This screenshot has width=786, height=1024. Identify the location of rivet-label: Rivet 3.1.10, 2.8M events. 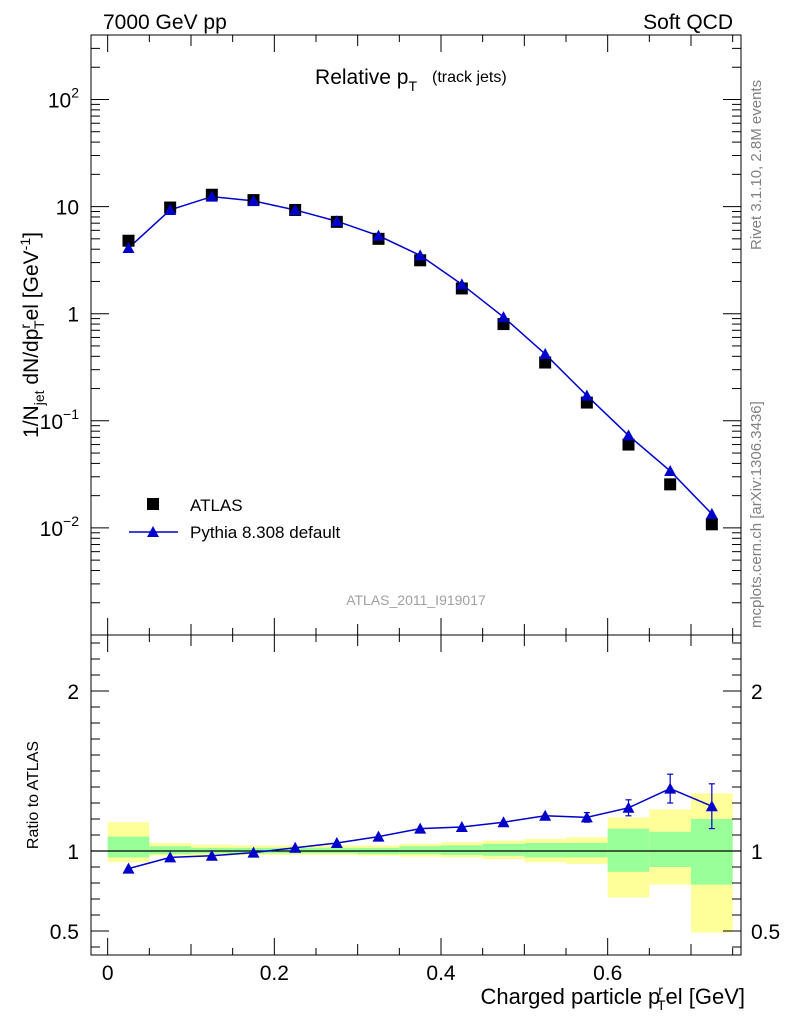
(756, 165).